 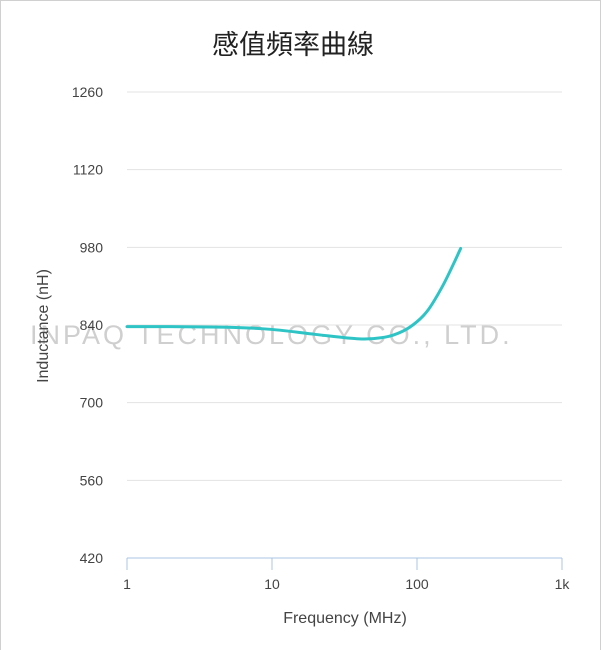 I want to click on y-tick-label-1120: 1120, so click(x=88, y=170).